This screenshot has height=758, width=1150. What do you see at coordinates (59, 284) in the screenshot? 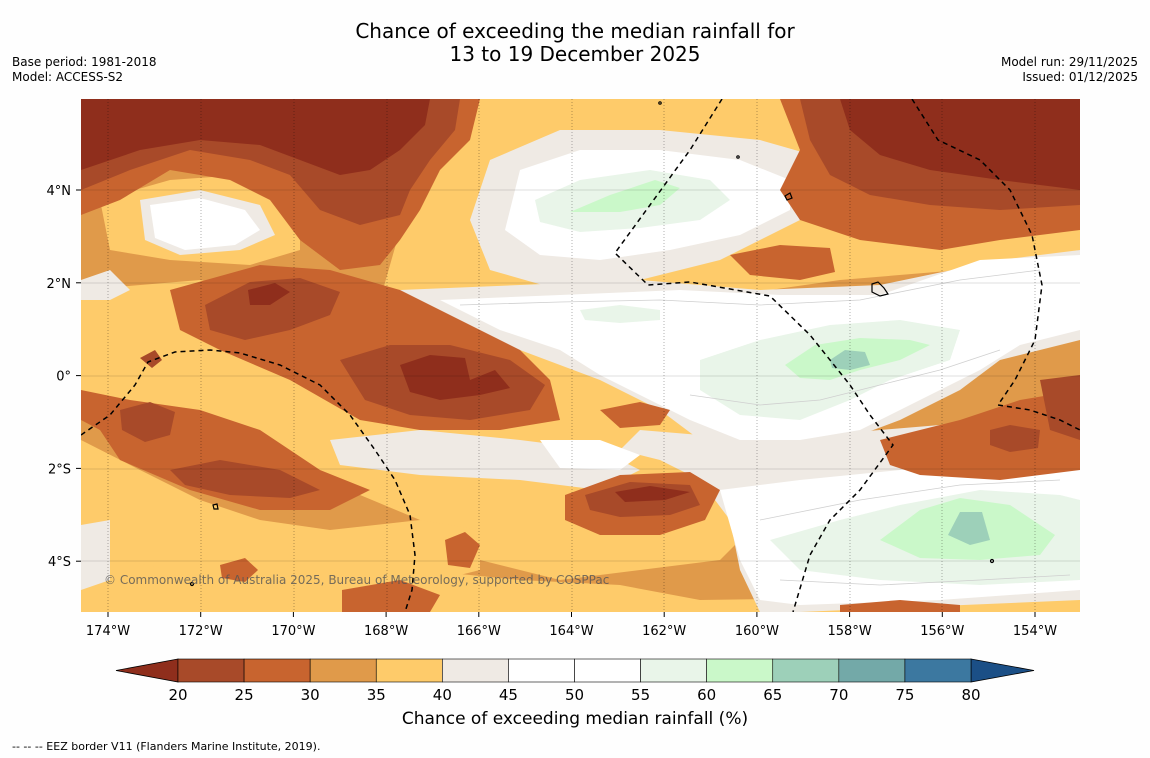
I see `lat-tick-label: 2°N` at bounding box center [59, 284].